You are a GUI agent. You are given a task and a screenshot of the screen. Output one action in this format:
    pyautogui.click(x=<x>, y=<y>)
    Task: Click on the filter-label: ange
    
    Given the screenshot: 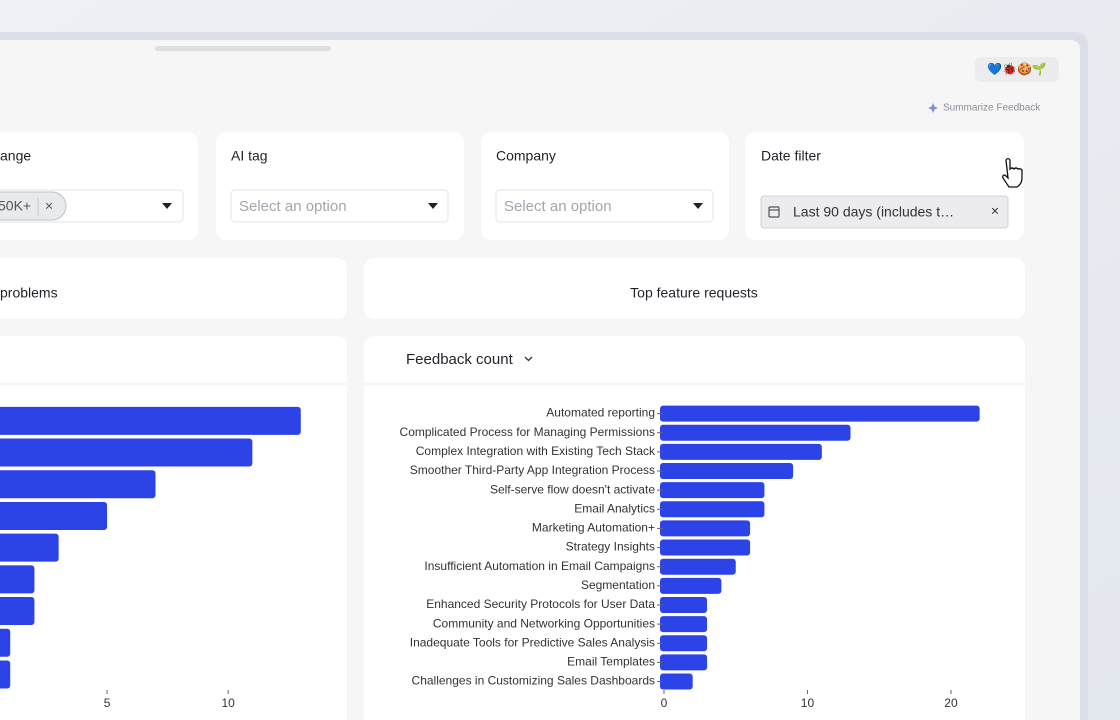 What is the action you would take?
    pyautogui.click(x=15, y=156)
    